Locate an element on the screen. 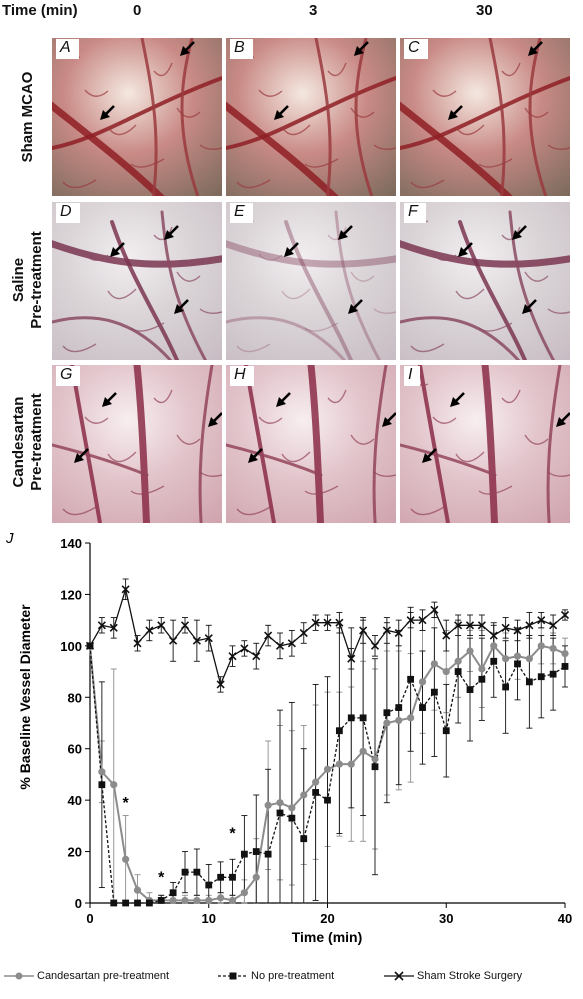 The width and height of the screenshot is (583, 999). photo-panel-letter: E is located at coordinates (241, 213).